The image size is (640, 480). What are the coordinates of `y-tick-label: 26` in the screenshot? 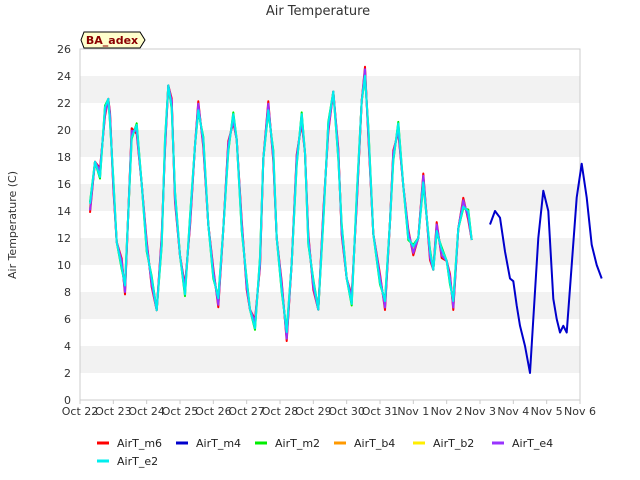 It's located at (64, 49).